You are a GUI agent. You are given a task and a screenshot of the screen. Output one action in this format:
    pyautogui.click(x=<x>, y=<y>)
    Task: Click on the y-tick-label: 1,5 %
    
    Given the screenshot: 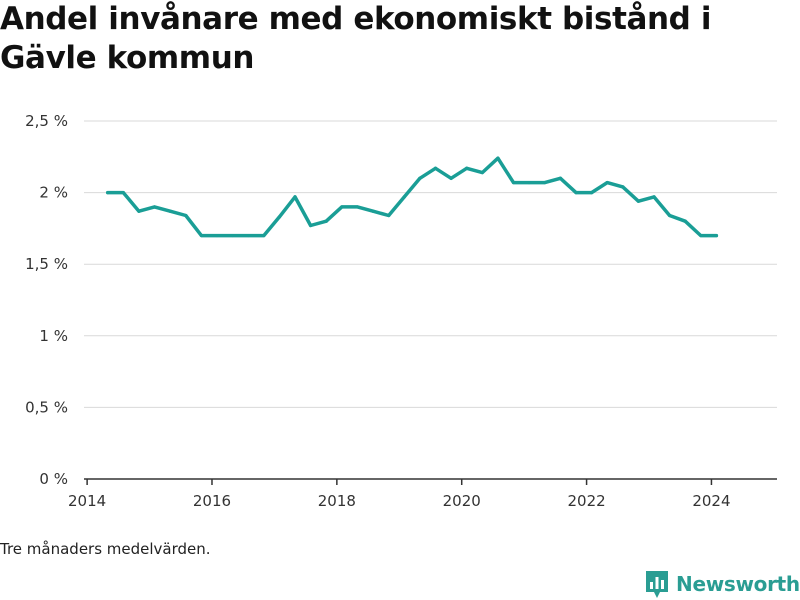 What is the action you would take?
    pyautogui.click(x=46, y=264)
    